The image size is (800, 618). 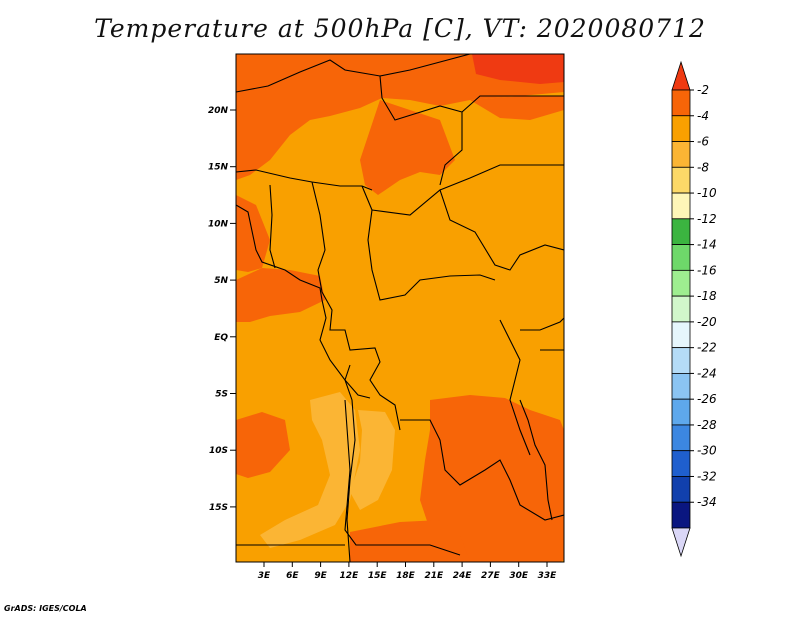 I want to click on lat-tick-label: 20N, so click(x=218, y=111).